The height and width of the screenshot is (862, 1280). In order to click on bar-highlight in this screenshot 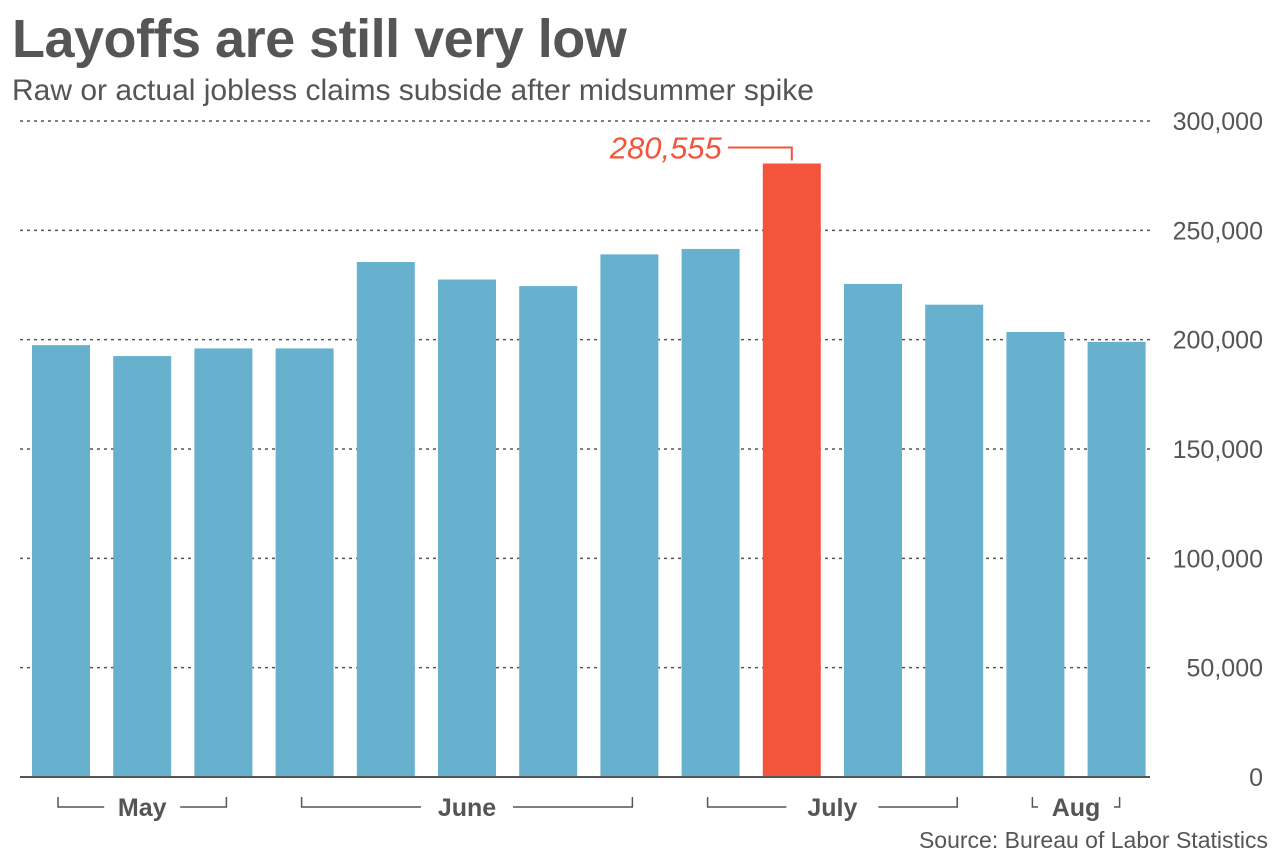, I will do `click(791, 470)`.